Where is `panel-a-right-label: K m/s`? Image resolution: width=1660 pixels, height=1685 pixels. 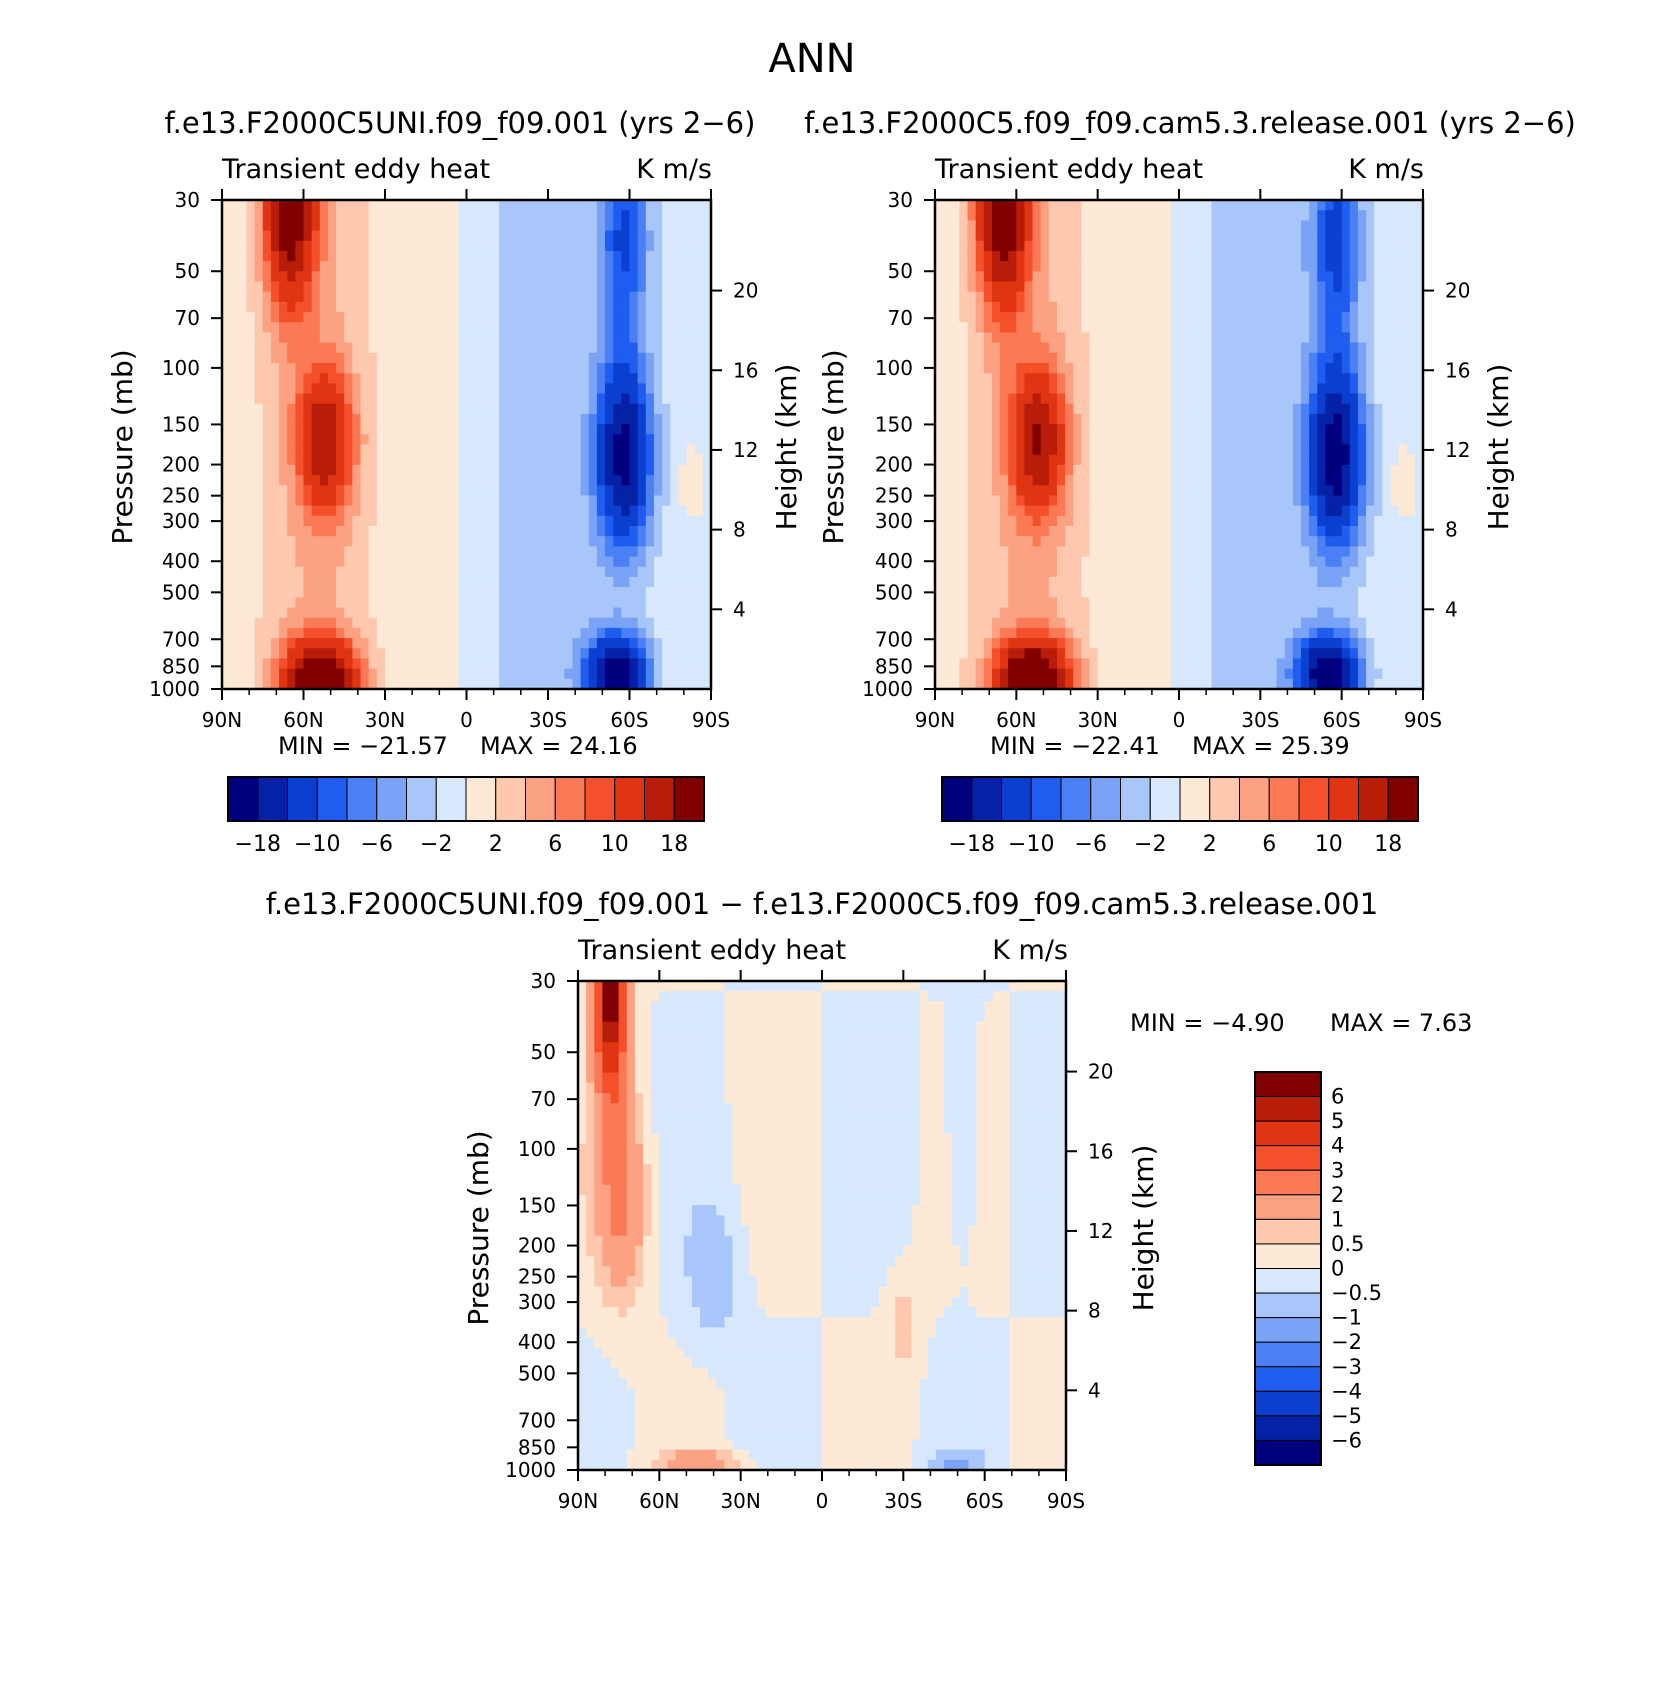
panel-a-right-label: K m/s is located at coordinates (674, 169).